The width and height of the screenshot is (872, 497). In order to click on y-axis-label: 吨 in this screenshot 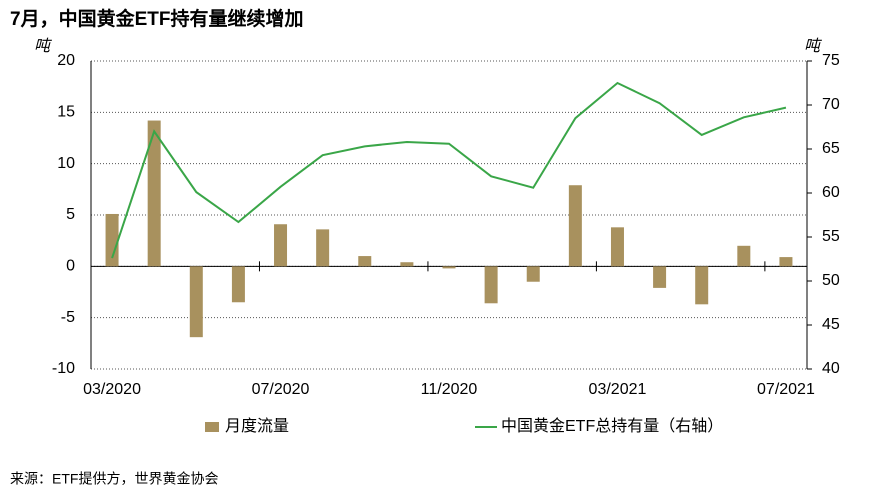, I will do `click(43, 46)`.